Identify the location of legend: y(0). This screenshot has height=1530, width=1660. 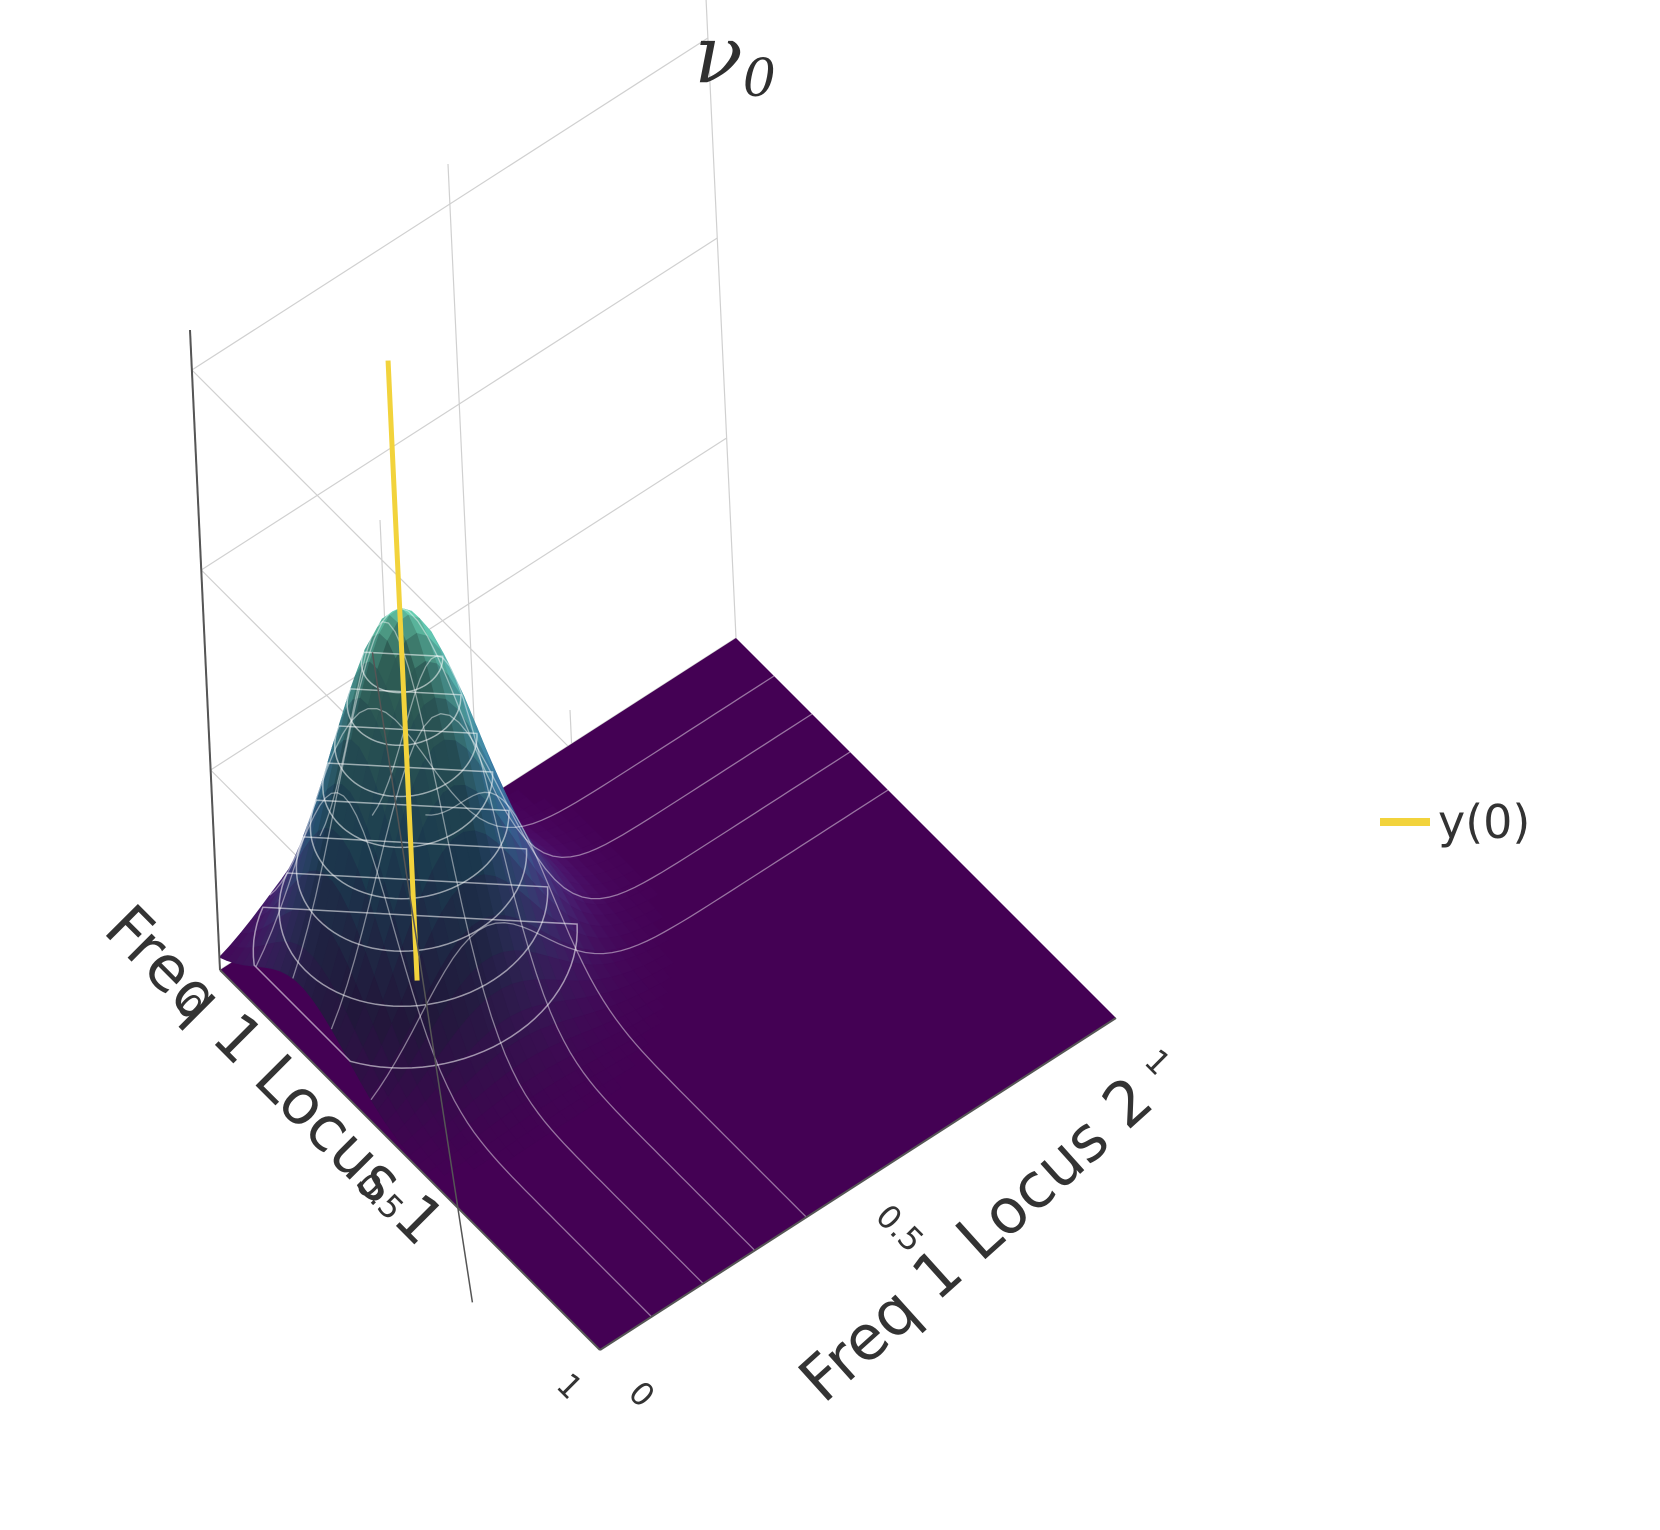
(1455, 822).